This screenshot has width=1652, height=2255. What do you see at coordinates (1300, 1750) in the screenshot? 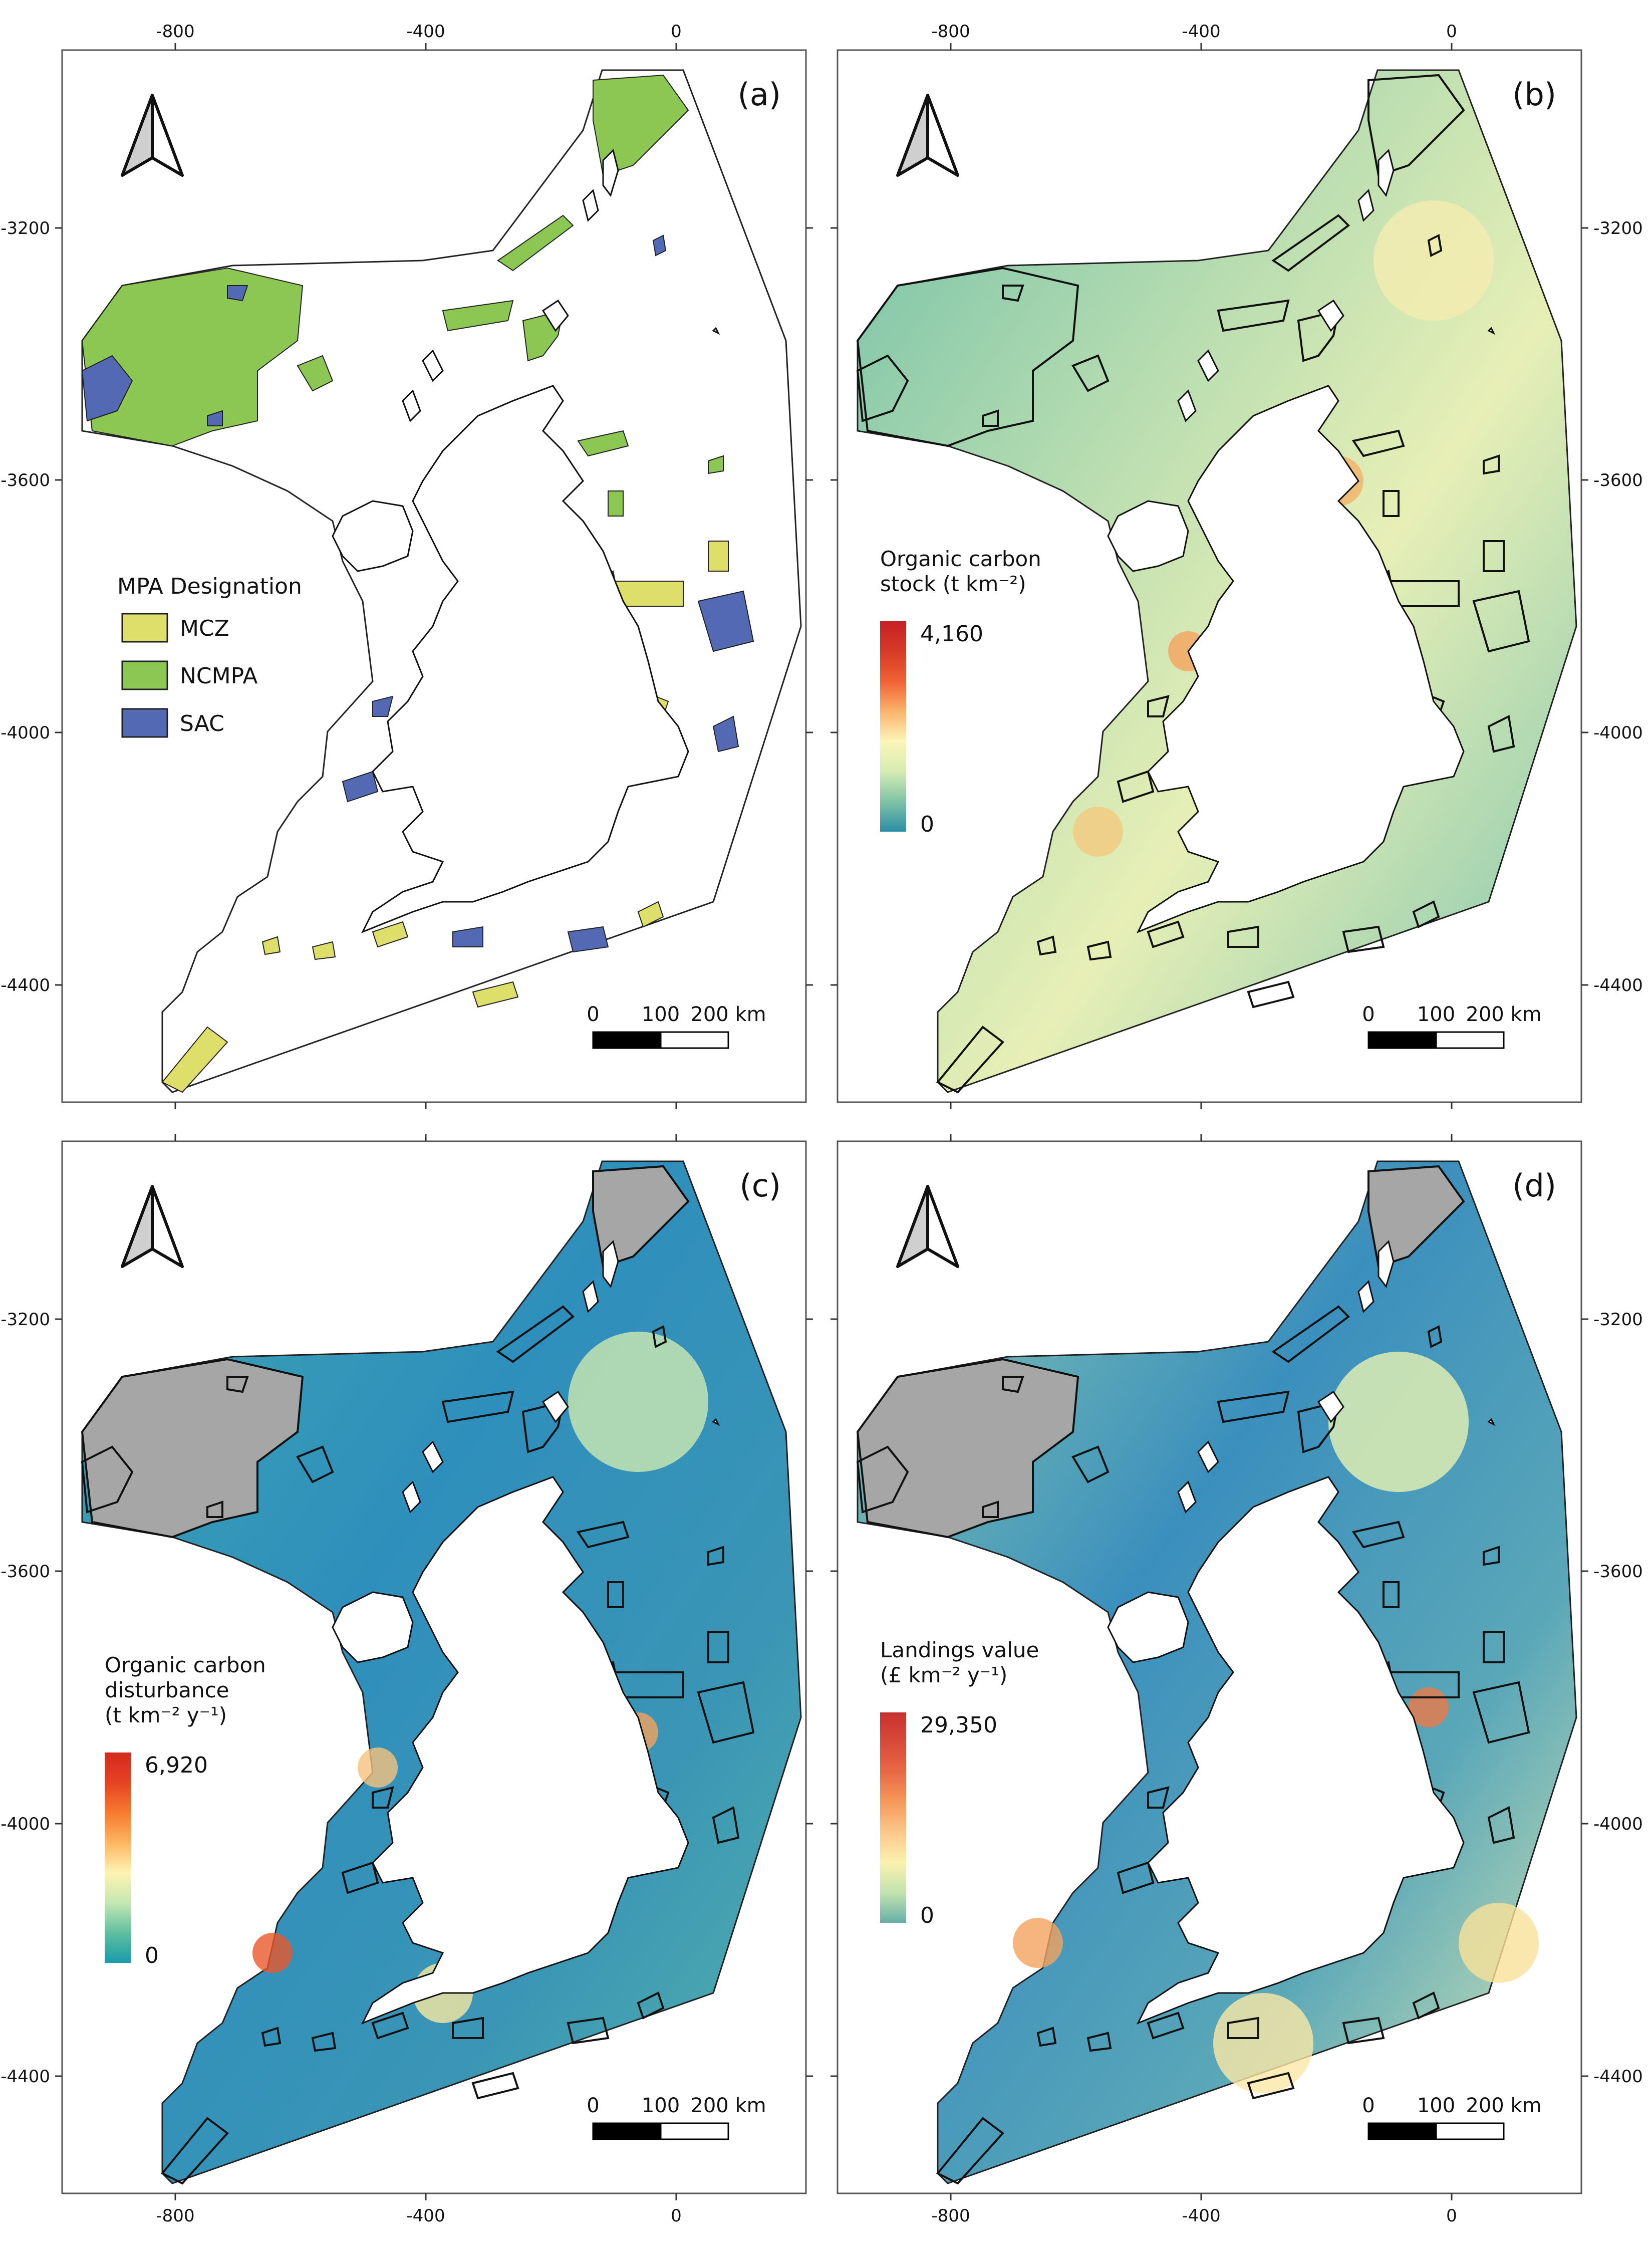
I see `land-great-britain` at bounding box center [1300, 1750].